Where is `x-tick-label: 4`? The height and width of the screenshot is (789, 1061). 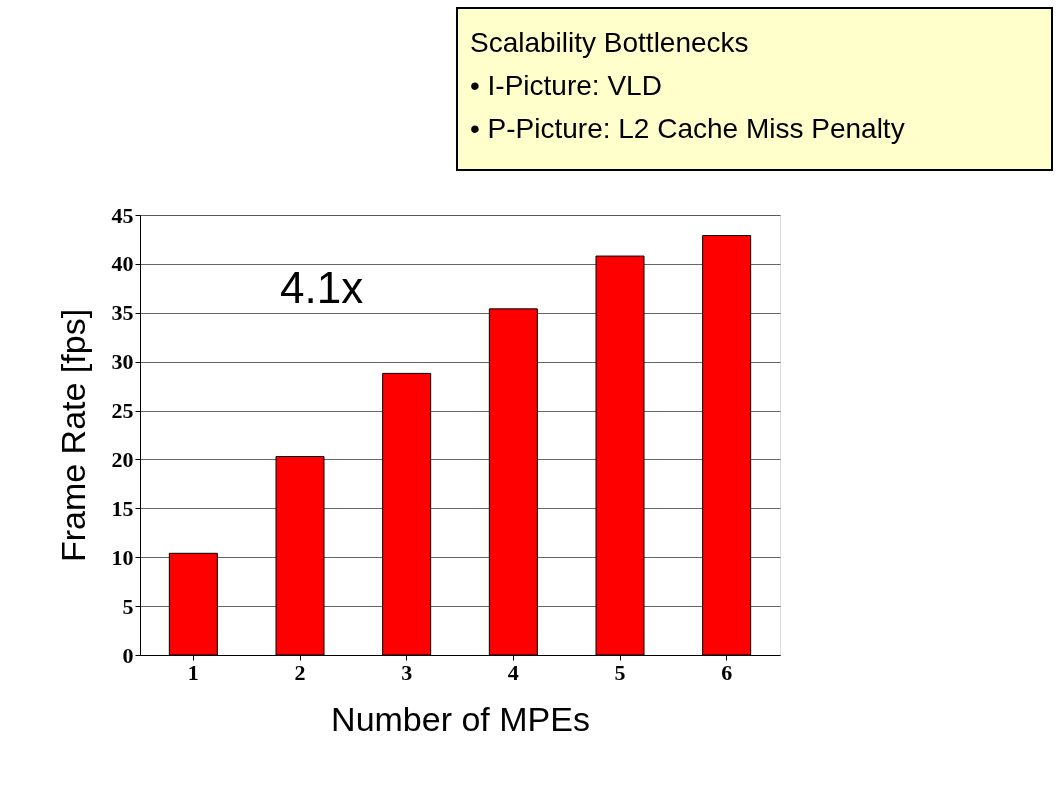 x-tick-label: 4 is located at coordinates (513, 672).